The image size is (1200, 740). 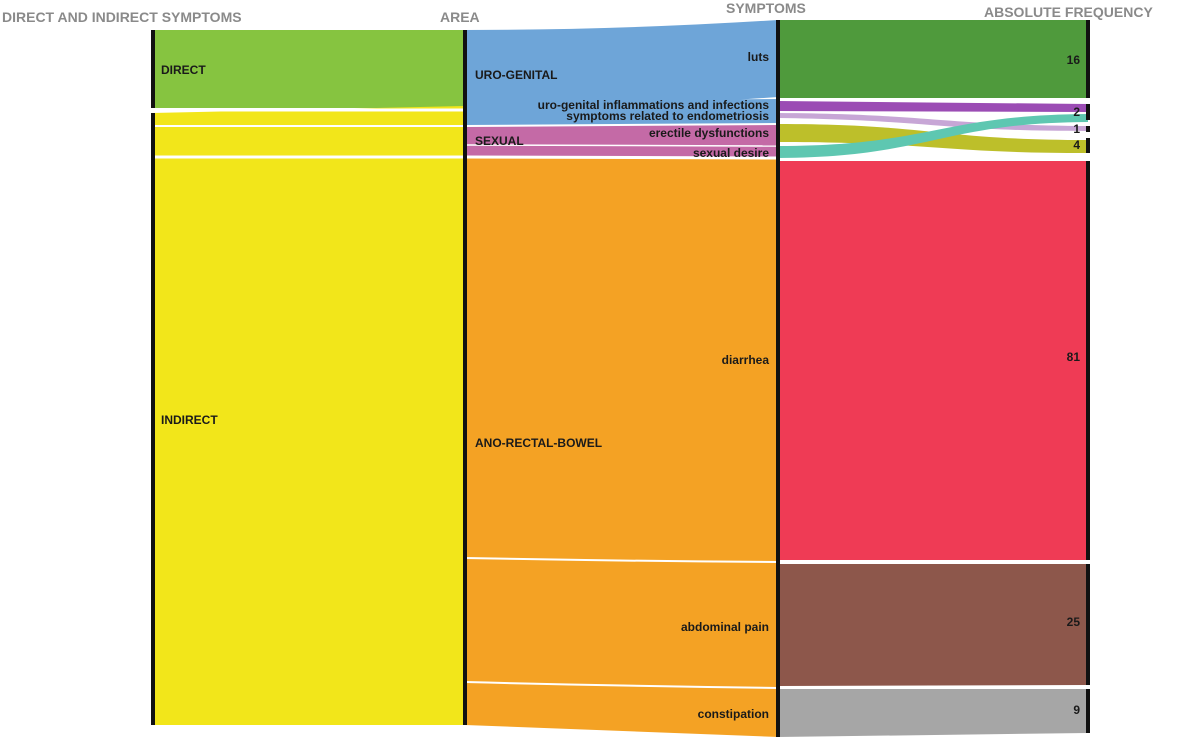 What do you see at coordinates (1088, 145) in the screenshot?
I see `node-bar-erectile` at bounding box center [1088, 145].